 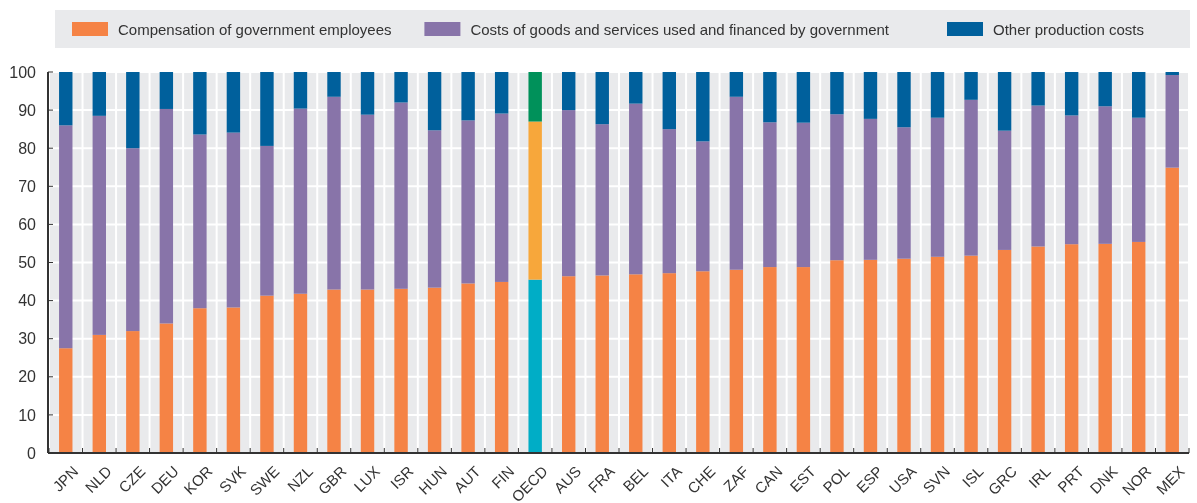 What do you see at coordinates (1039, 477) in the screenshot?
I see `x-tick-label: IRL` at bounding box center [1039, 477].